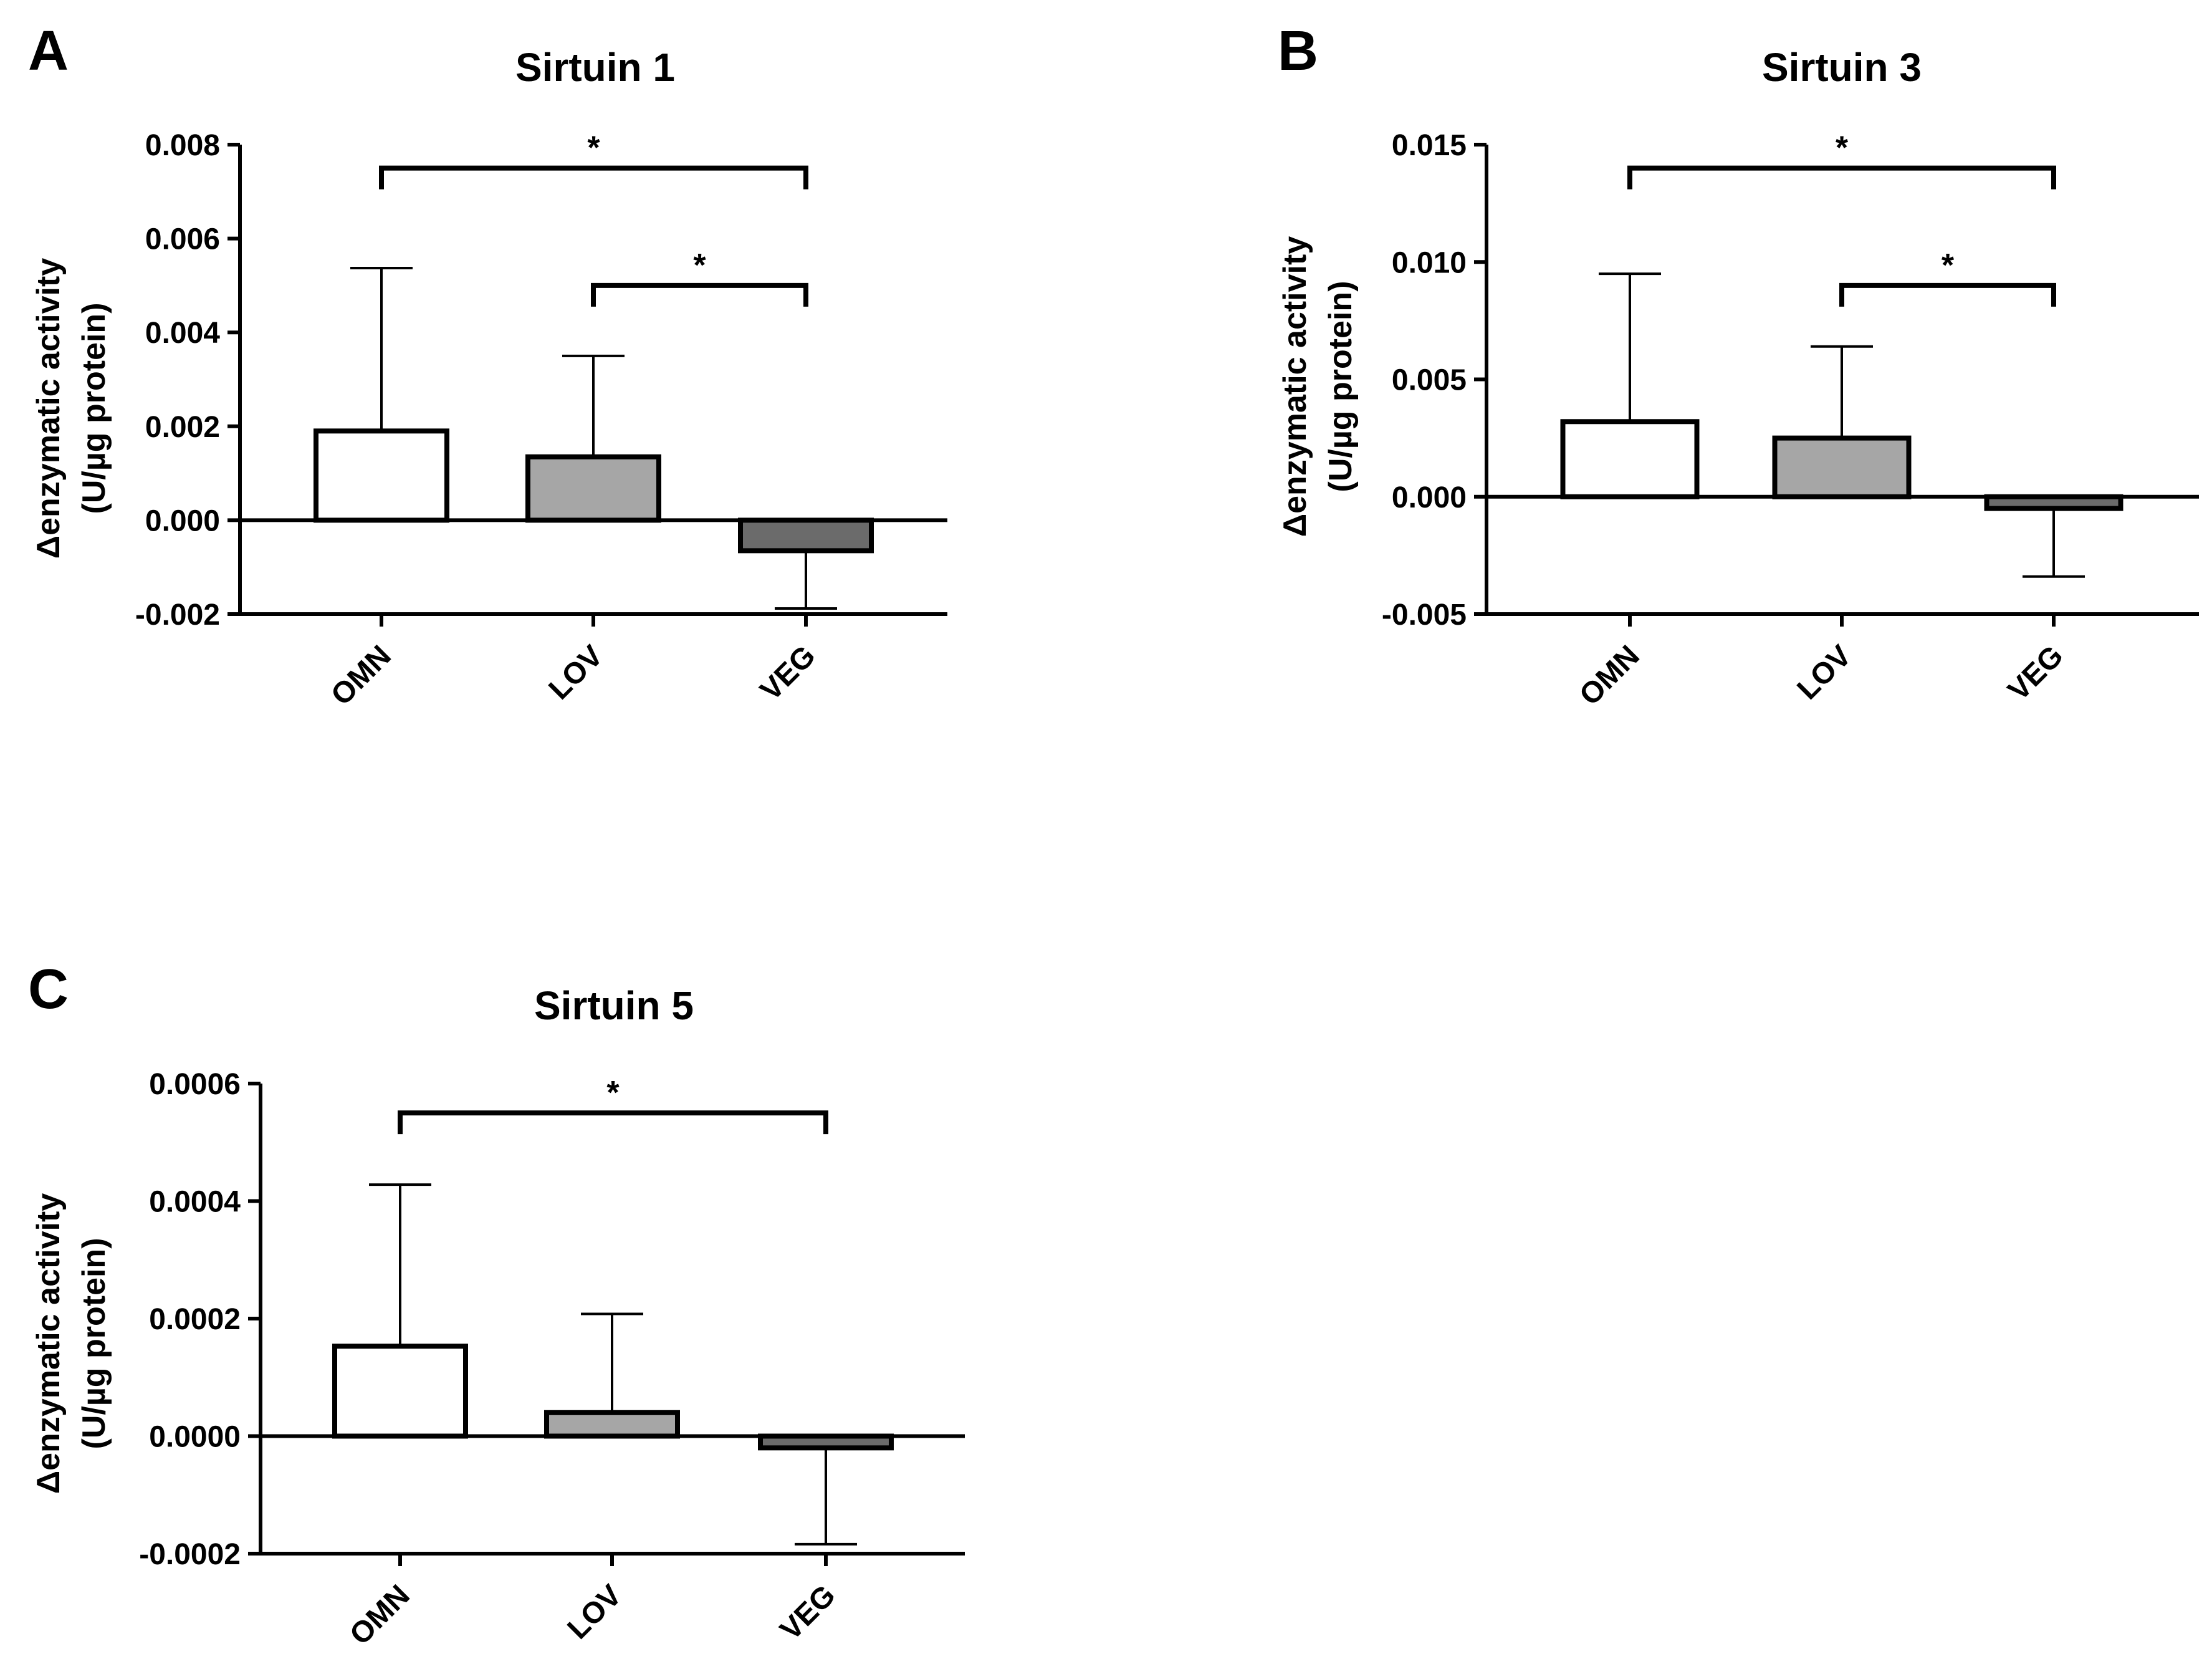  Describe the element at coordinates (595, 68) in the screenshot. I see `chart-title-sirtuin-1: Sirtuin 1` at that location.